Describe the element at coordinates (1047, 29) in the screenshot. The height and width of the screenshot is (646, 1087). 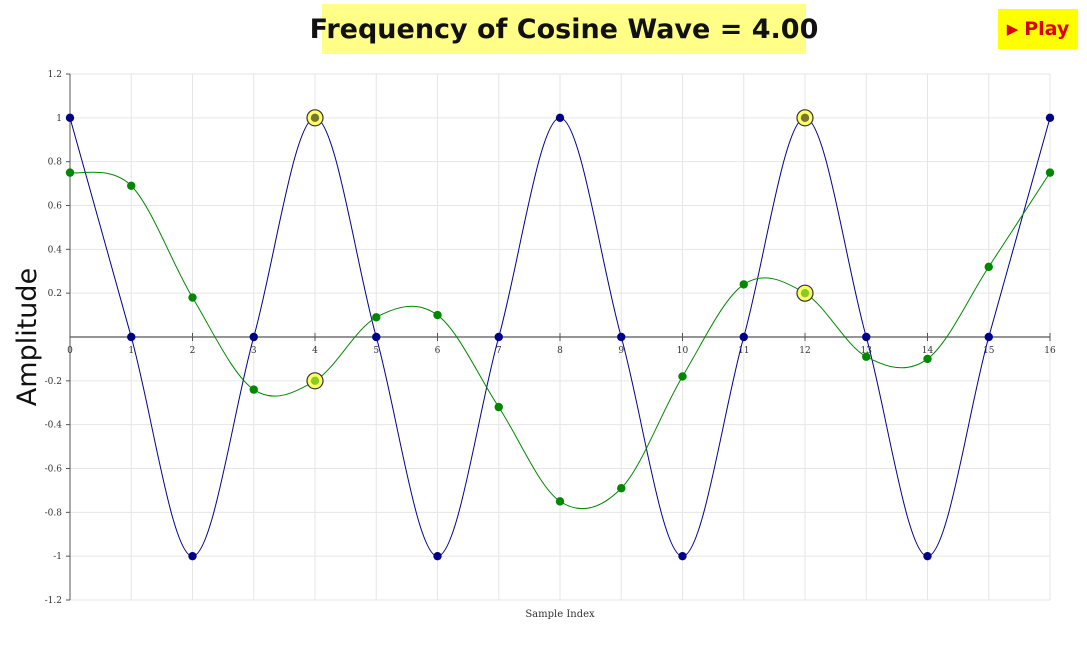
I see `play-button-label: Play` at that location.